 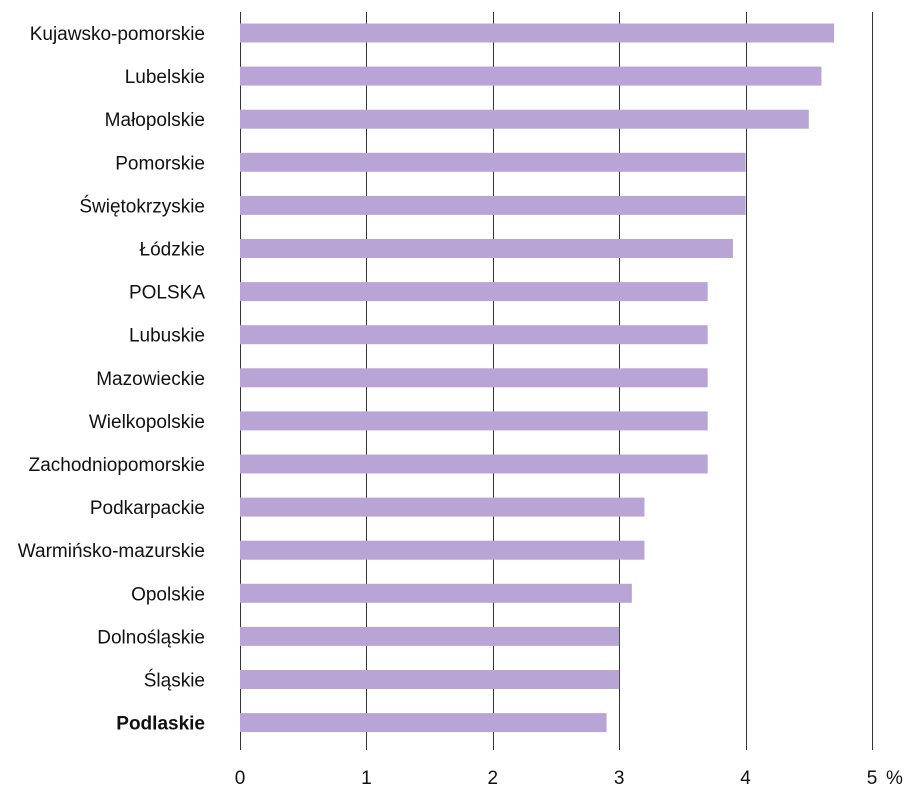 I want to click on x-tick-label: 3, so click(x=619, y=778).